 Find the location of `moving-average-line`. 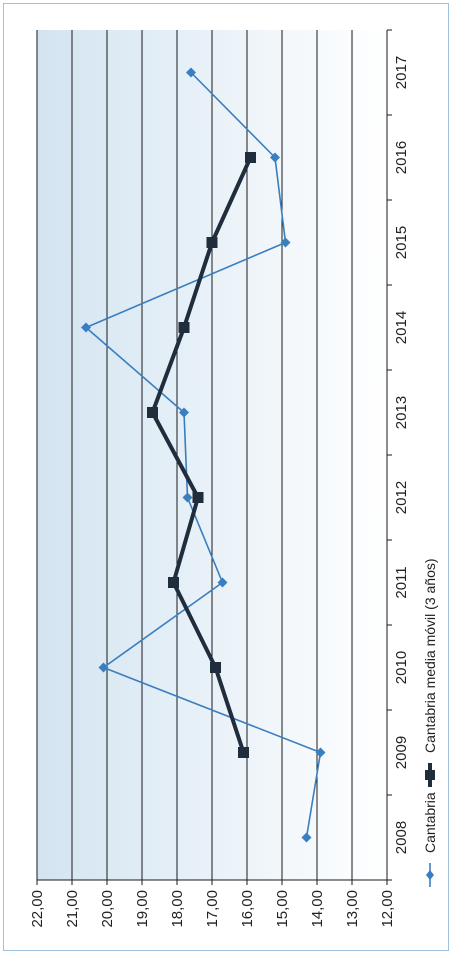

moving-average-line is located at coordinates (201, 455).